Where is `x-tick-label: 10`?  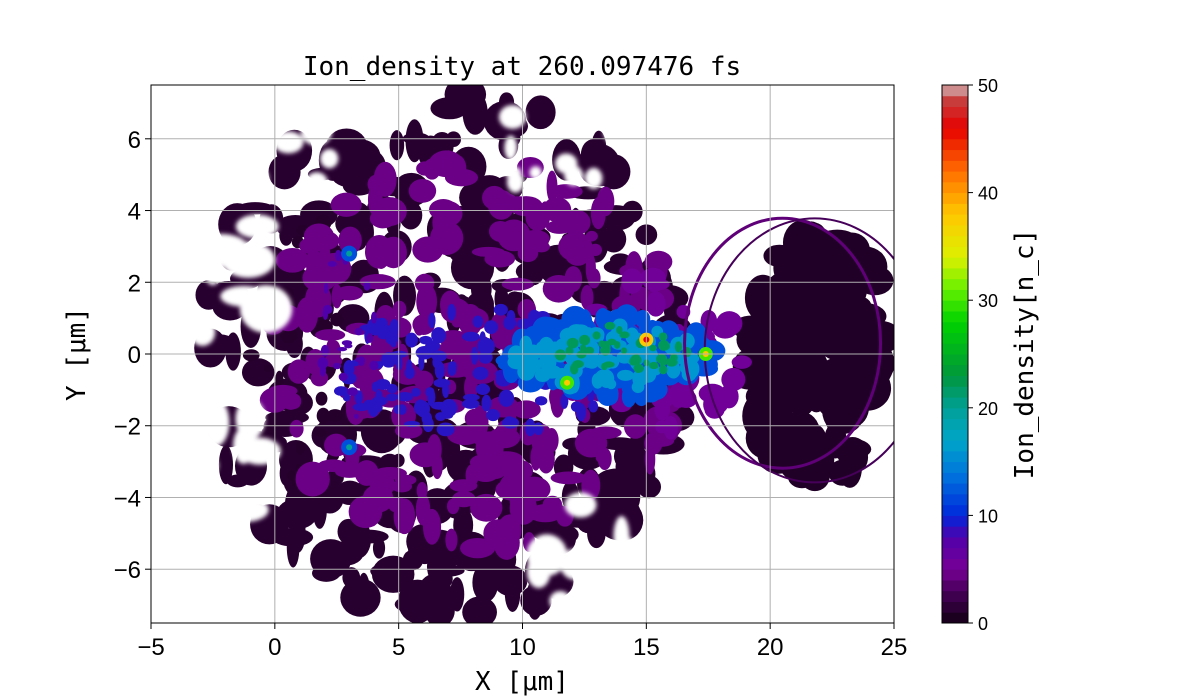 x-tick-label: 10 is located at coordinates (522, 647).